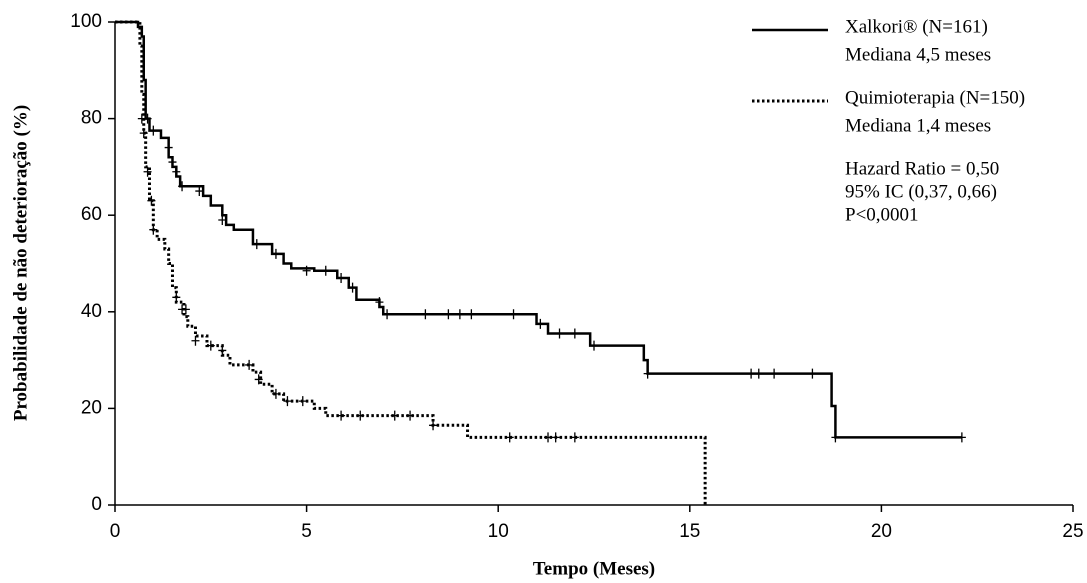 The height and width of the screenshot is (583, 1087). Describe the element at coordinates (918, 125) in the screenshot. I see `legend-median: Mediana 1,4 meses` at that location.